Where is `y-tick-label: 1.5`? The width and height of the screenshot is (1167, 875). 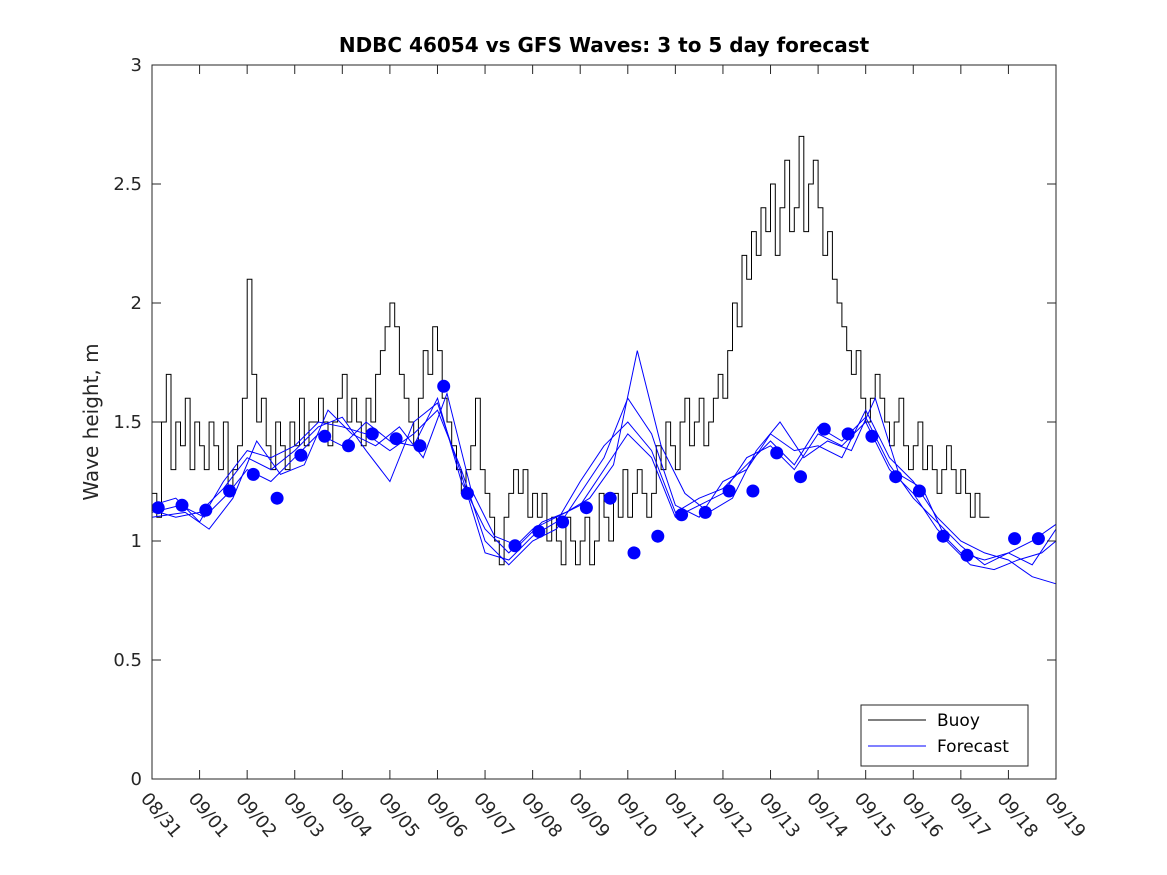 y-tick-label: 1.5 is located at coordinates (127, 422).